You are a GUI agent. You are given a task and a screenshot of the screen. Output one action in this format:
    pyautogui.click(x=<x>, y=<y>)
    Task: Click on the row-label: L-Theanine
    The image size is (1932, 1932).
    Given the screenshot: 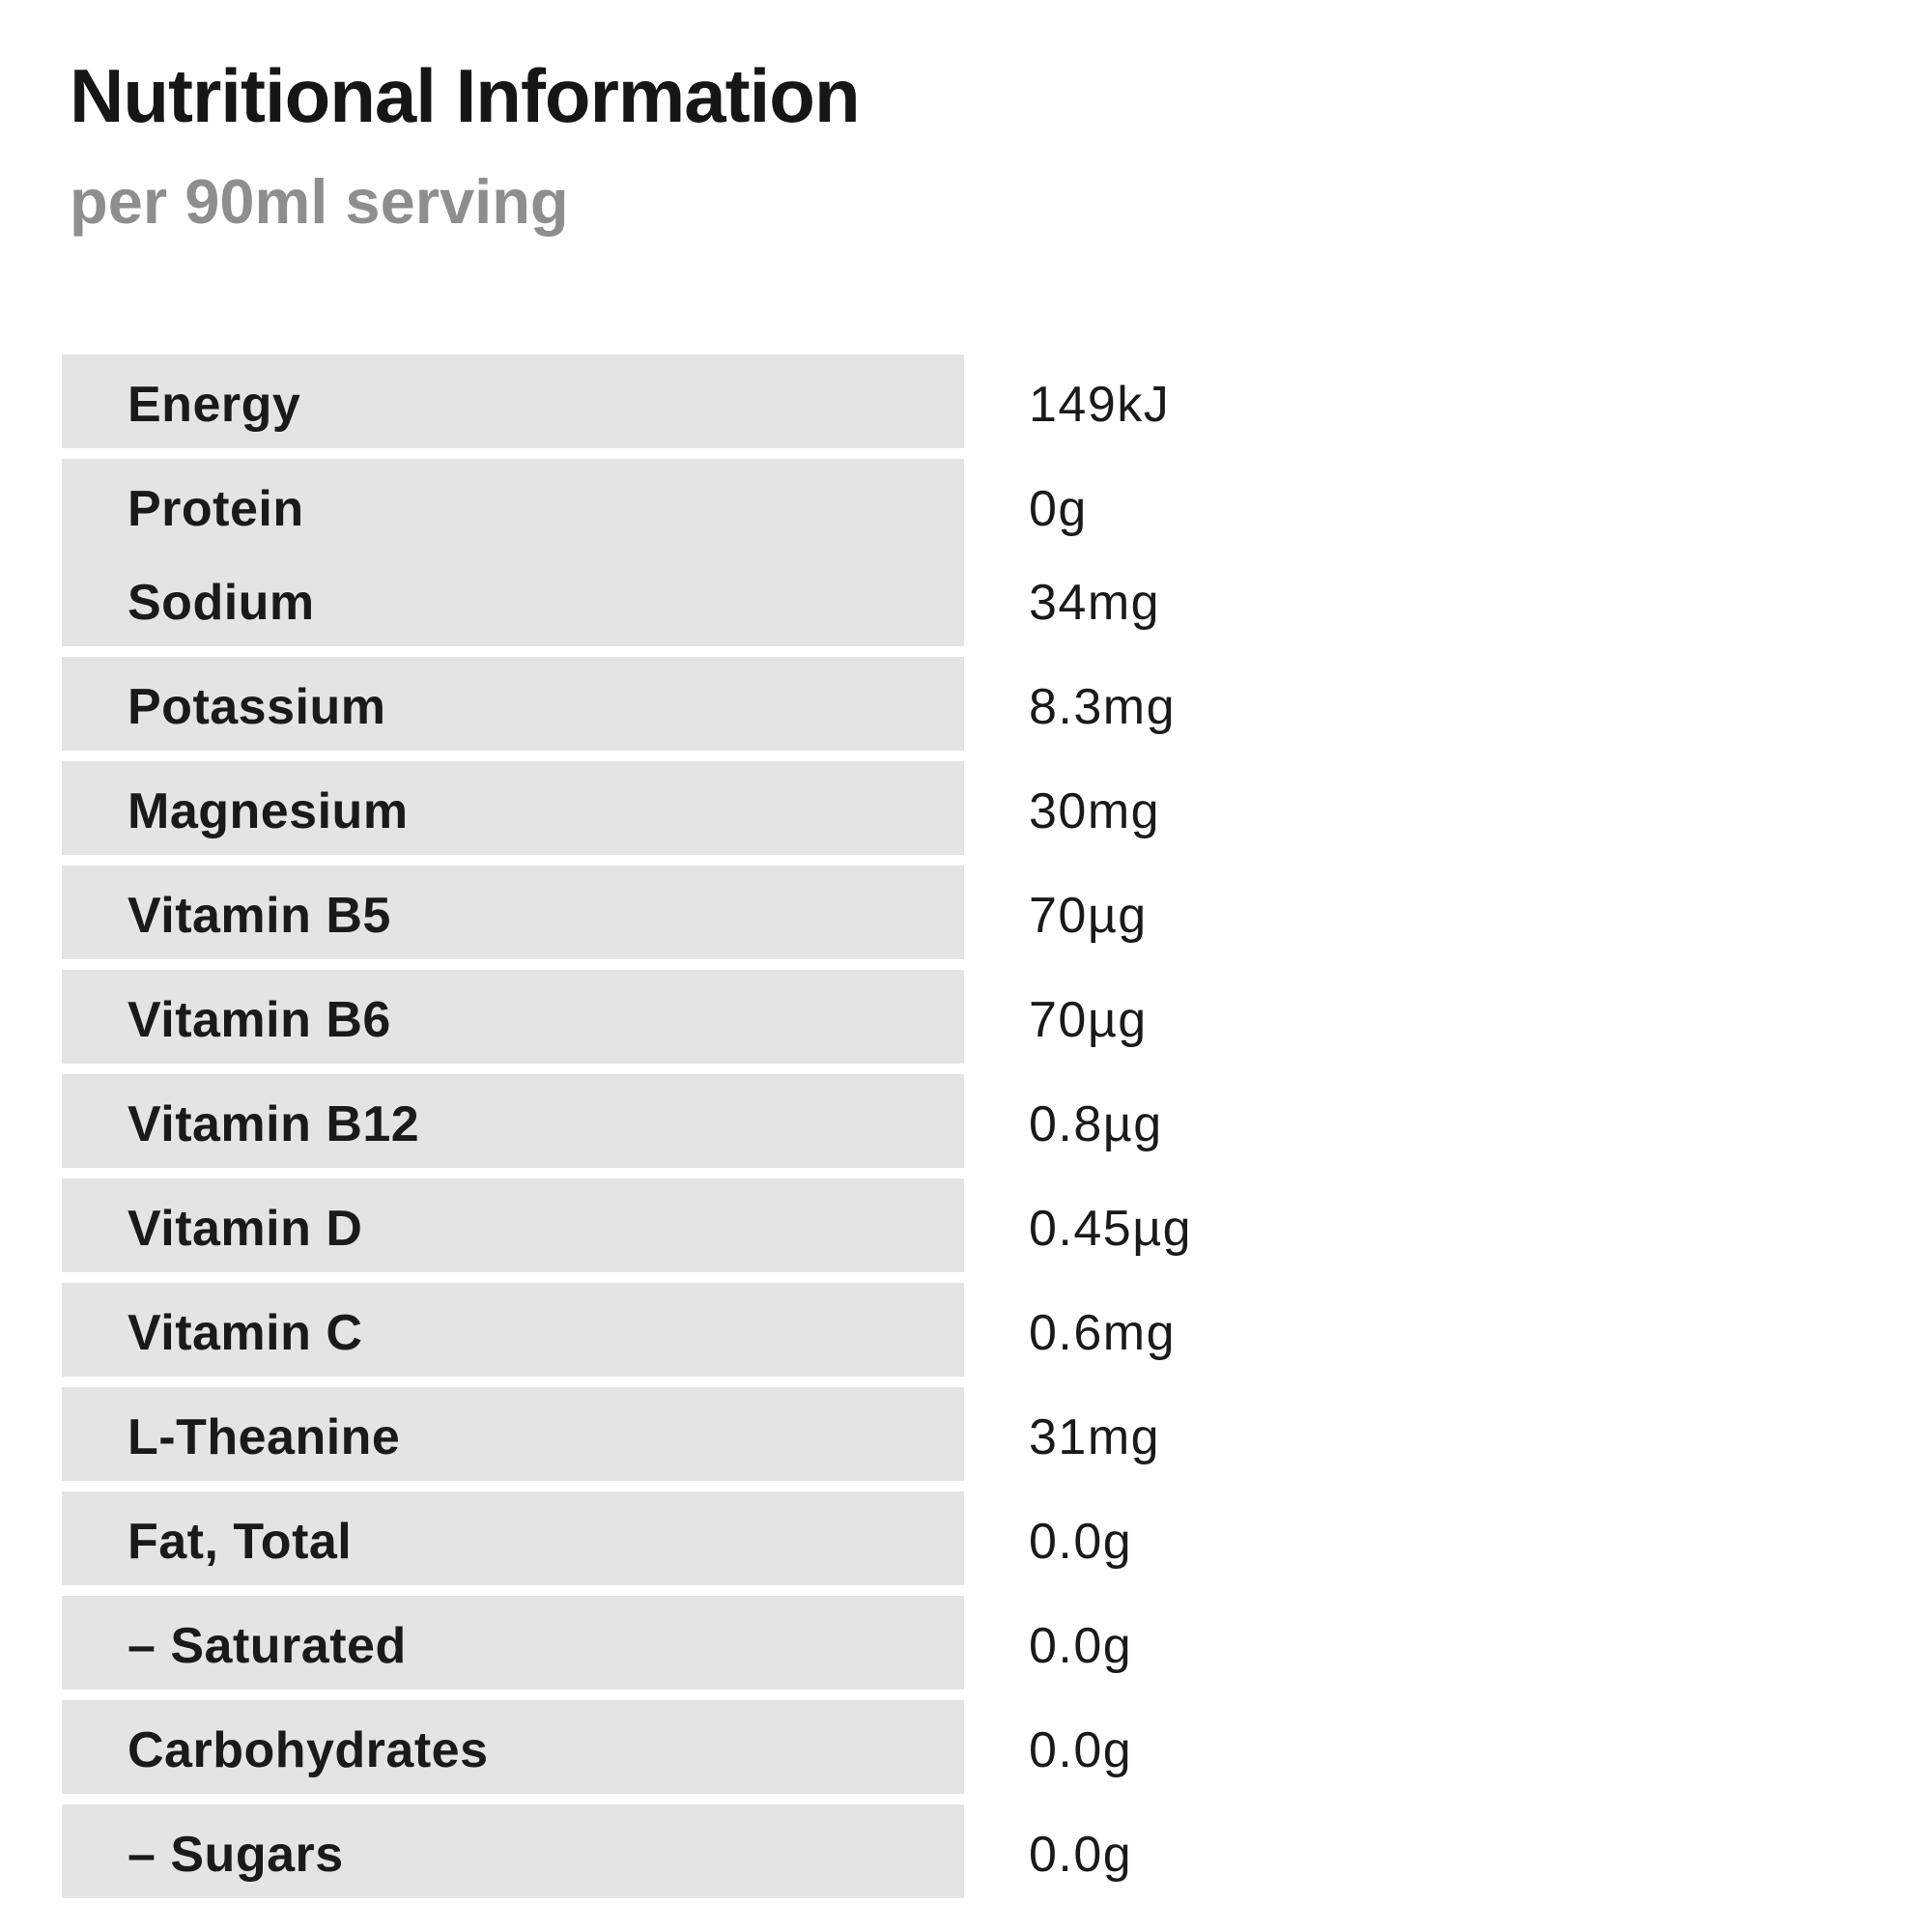 What is the action you would take?
    pyautogui.click(x=264, y=1437)
    